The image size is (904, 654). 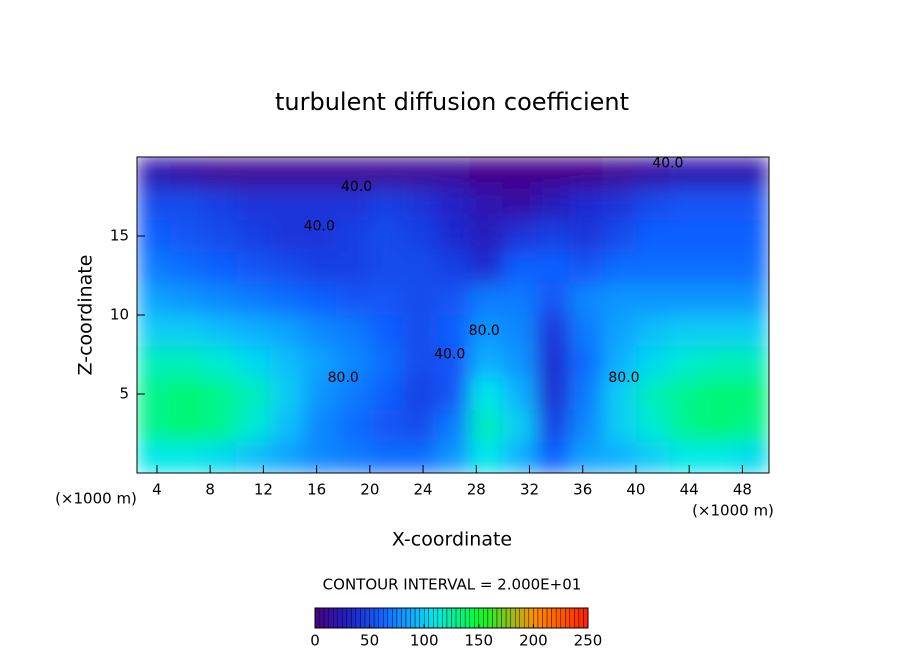 I want to click on y-axis-label: Z-coordinate, so click(x=86, y=315).